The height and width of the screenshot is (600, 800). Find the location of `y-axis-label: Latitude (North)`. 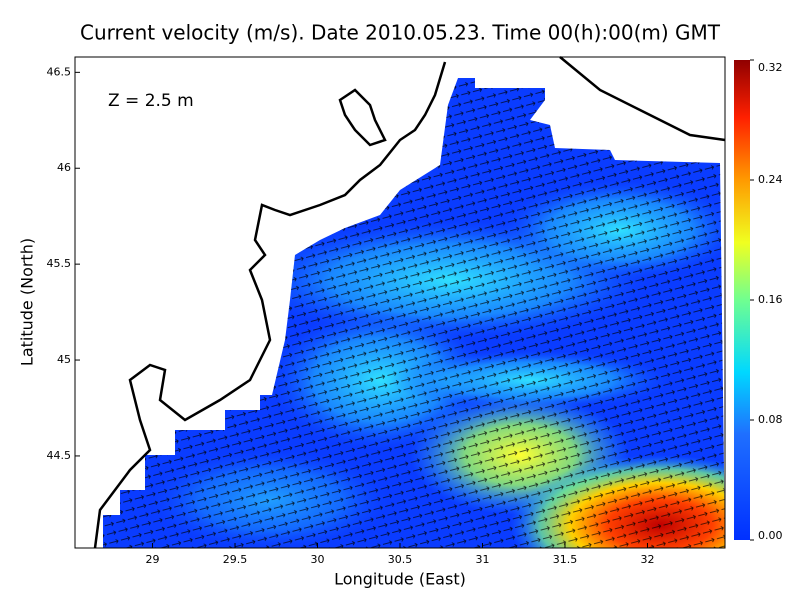

y-axis-label: Latitude (North) is located at coordinates (27, 302).